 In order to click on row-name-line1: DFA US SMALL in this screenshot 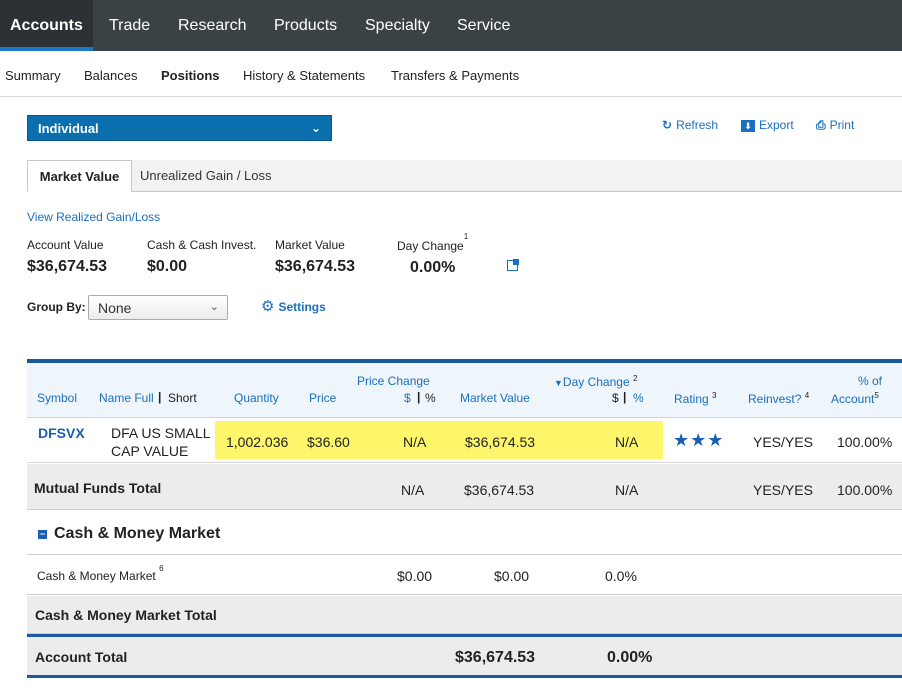, I will do `click(161, 433)`.